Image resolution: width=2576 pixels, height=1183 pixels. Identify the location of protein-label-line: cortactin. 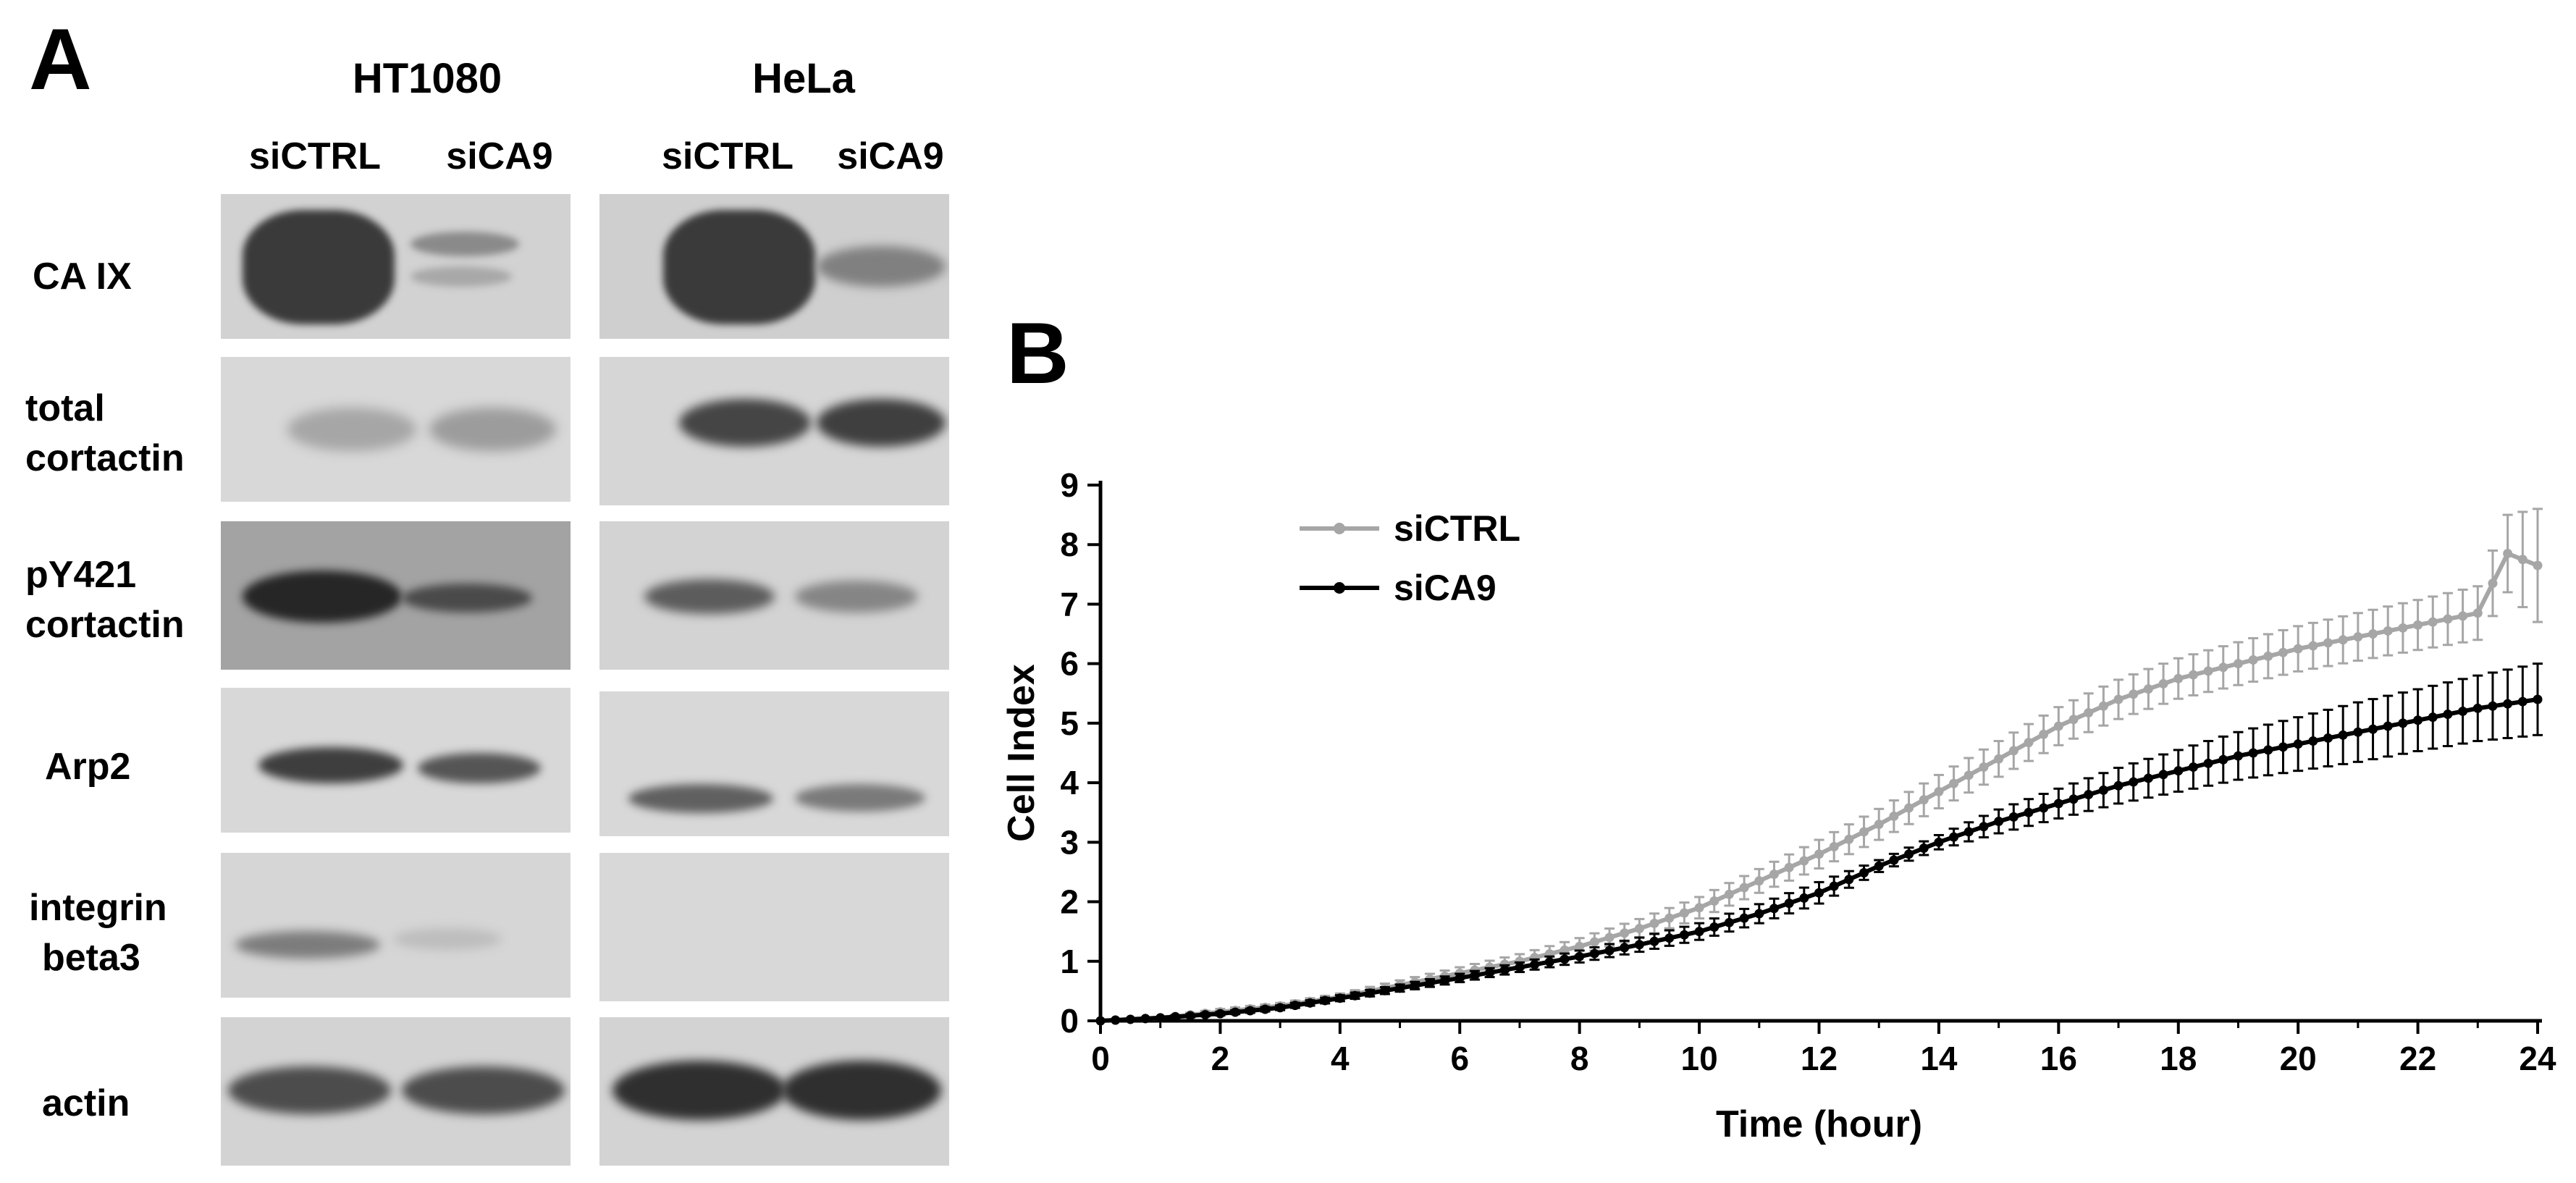
(105, 625).